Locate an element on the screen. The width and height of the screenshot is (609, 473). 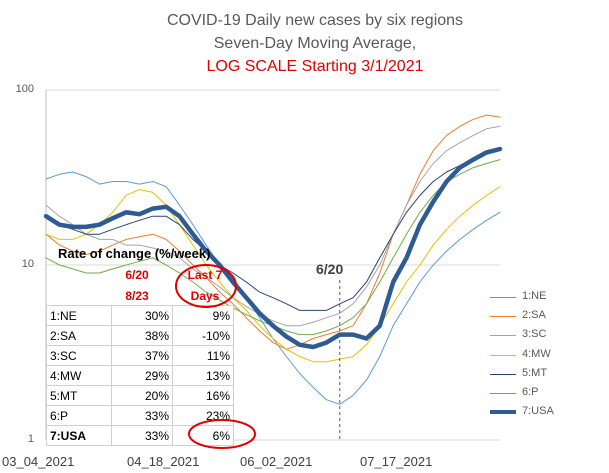
col-header-last7: Last 7 is located at coordinates (205, 275).